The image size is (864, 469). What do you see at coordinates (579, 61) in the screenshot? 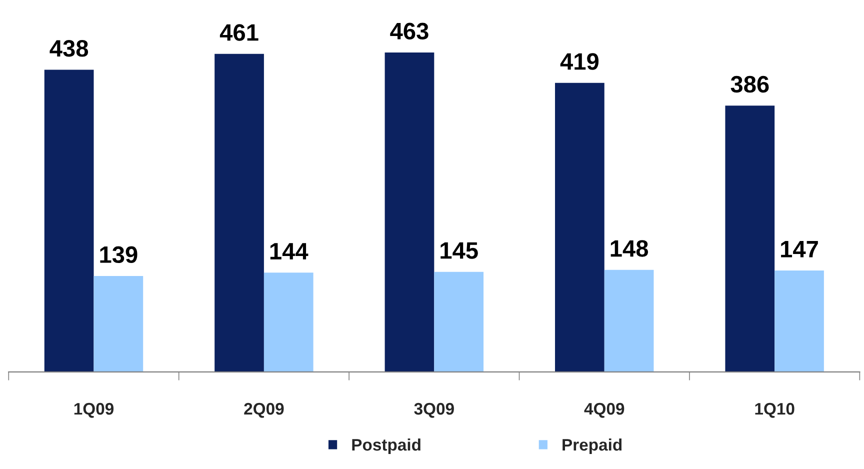
I see `data-label: 419` at bounding box center [579, 61].